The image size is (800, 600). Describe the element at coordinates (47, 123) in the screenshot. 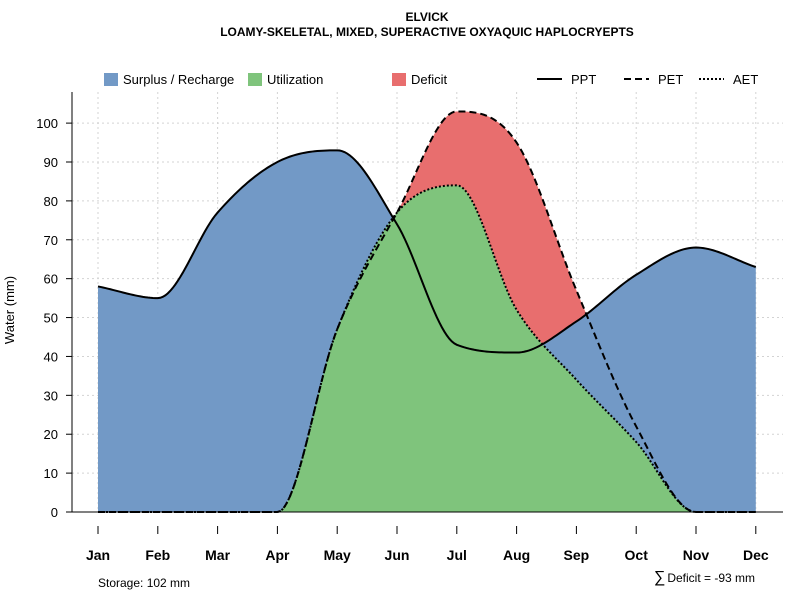

I see `y-tick-label: 100` at that location.